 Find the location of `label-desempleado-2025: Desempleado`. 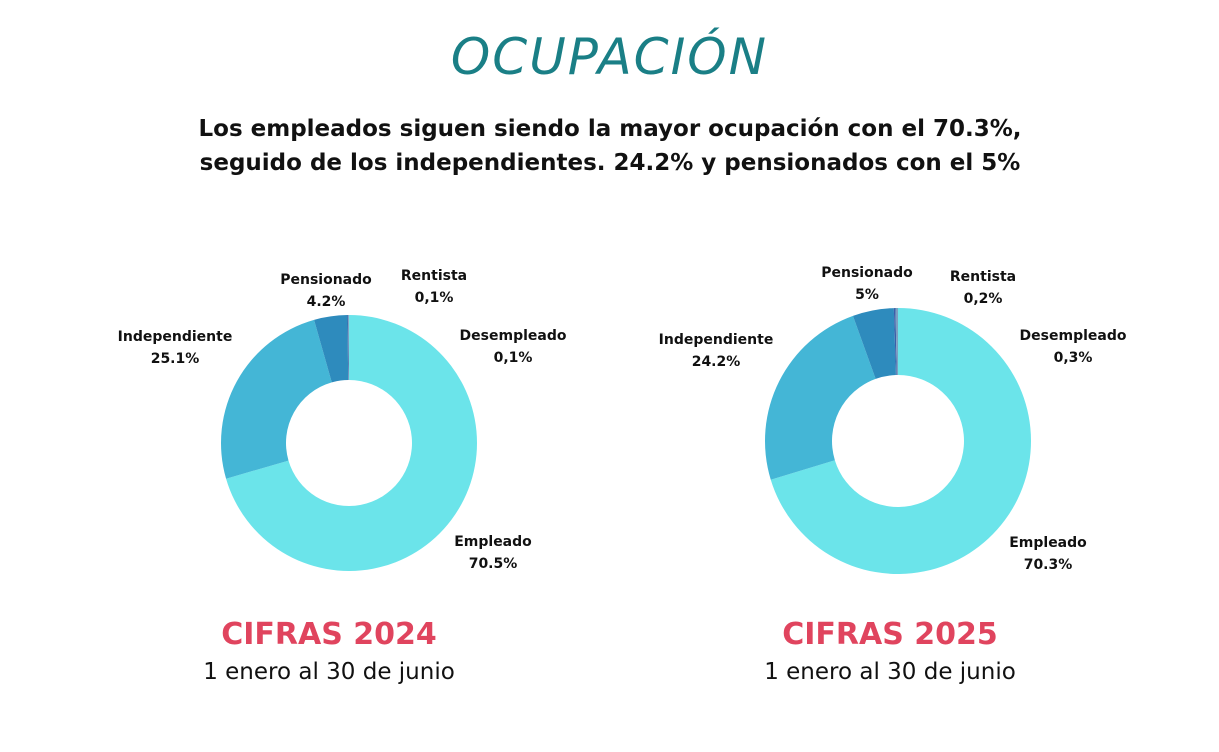

label-desempleado-2025: Desempleado is located at coordinates (1073, 336).